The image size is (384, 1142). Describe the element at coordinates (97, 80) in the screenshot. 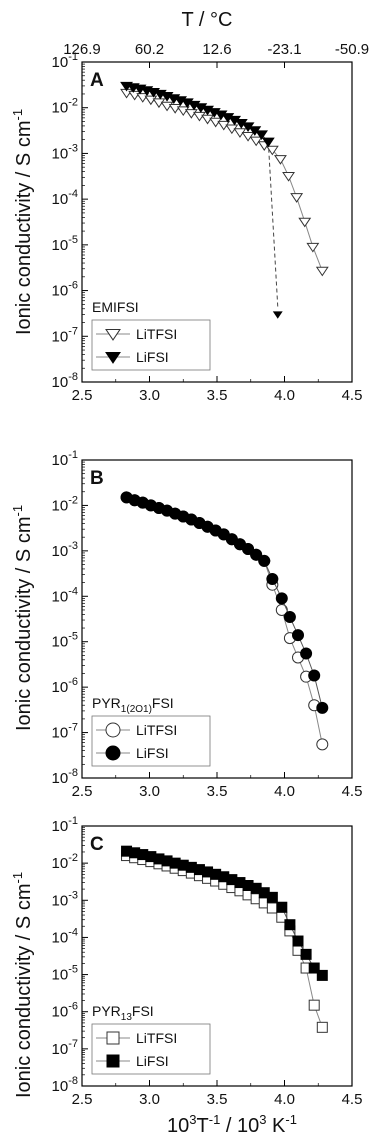

I see `panel-letter: A` at that location.